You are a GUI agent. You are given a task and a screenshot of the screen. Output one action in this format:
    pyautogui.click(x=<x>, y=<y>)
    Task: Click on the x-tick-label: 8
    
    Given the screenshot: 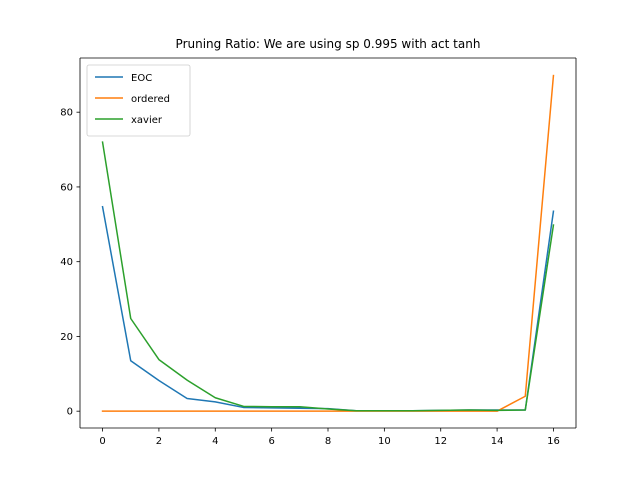 What is the action you would take?
    pyautogui.click(x=328, y=441)
    